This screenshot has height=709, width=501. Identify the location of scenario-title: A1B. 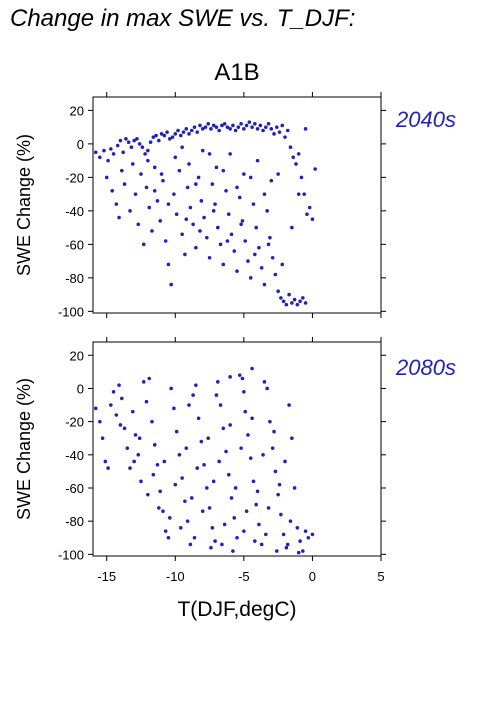
(236, 72).